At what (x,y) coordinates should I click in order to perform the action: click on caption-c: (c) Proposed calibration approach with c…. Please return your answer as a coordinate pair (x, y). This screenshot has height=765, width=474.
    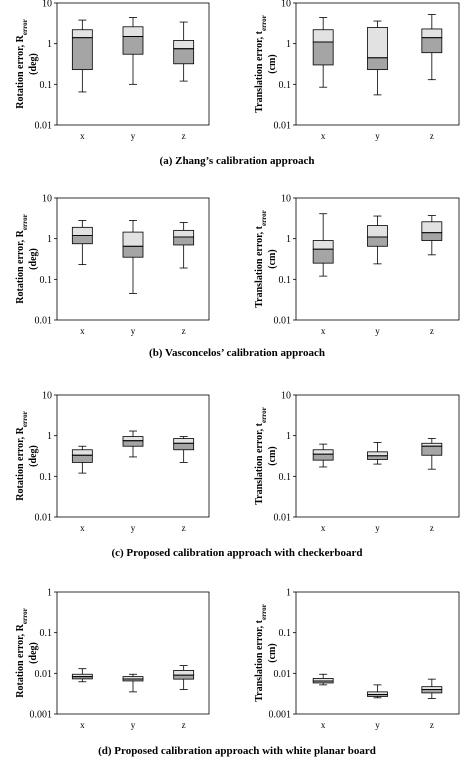
    Looking at the image, I should click on (236, 553).